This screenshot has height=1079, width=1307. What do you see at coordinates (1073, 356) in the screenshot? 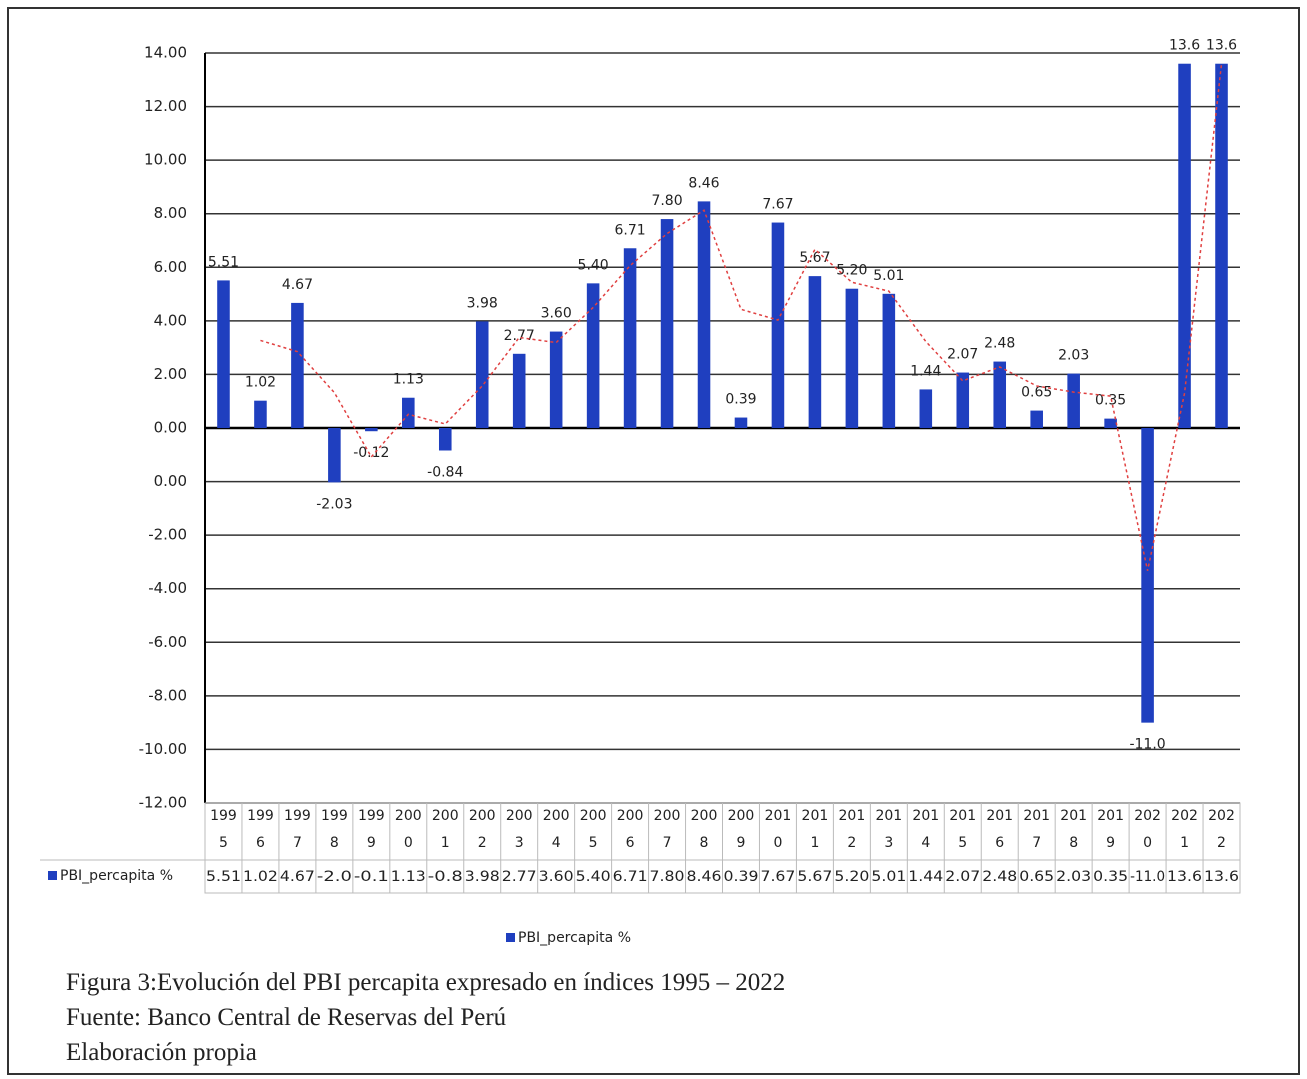
I see `data-label: 2.03` at bounding box center [1073, 356].